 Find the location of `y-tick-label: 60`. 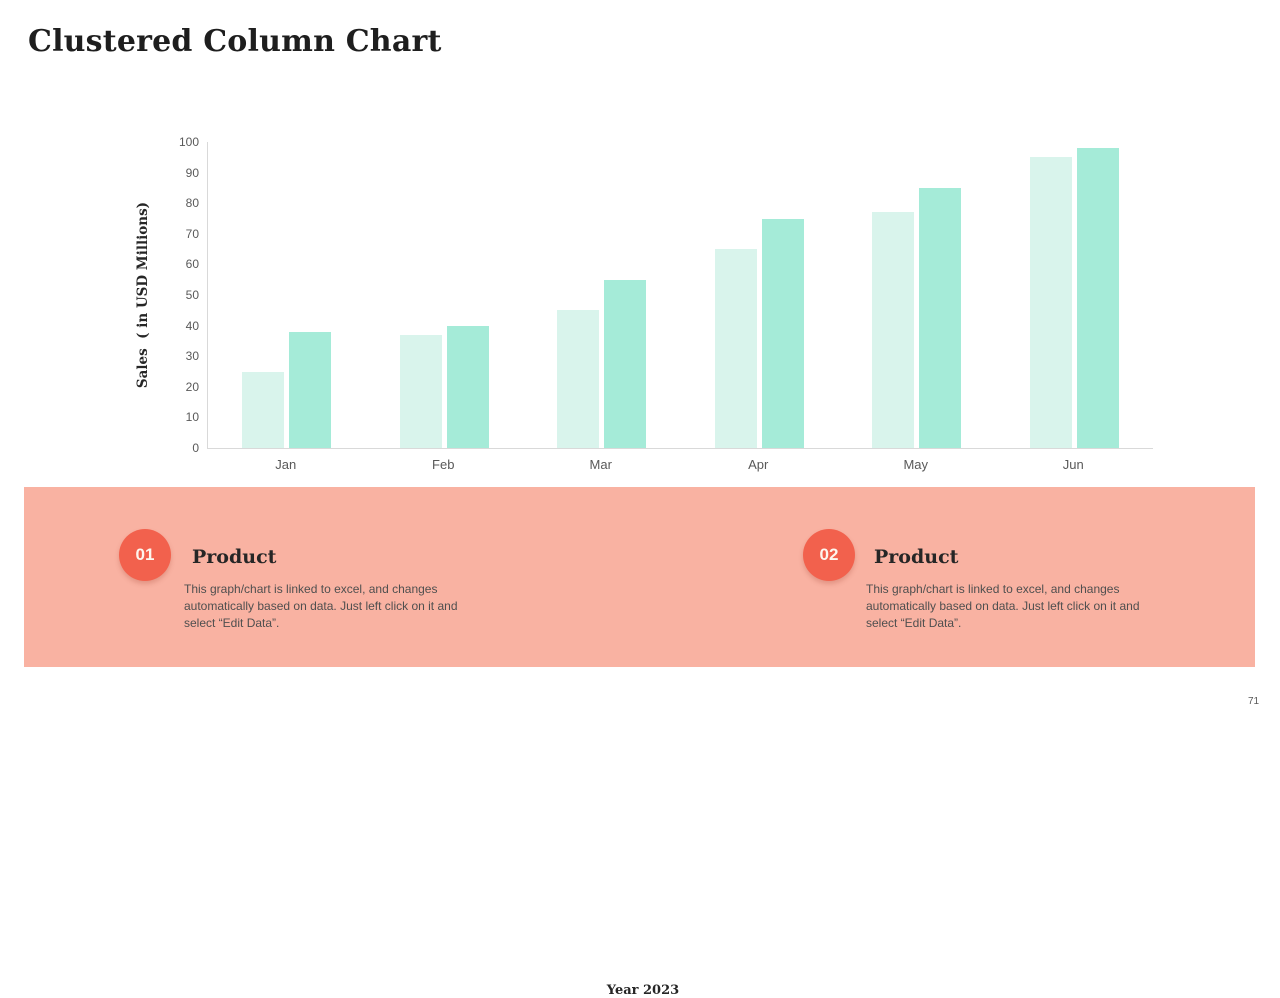

y-tick-label: 60 is located at coordinates (192, 264).